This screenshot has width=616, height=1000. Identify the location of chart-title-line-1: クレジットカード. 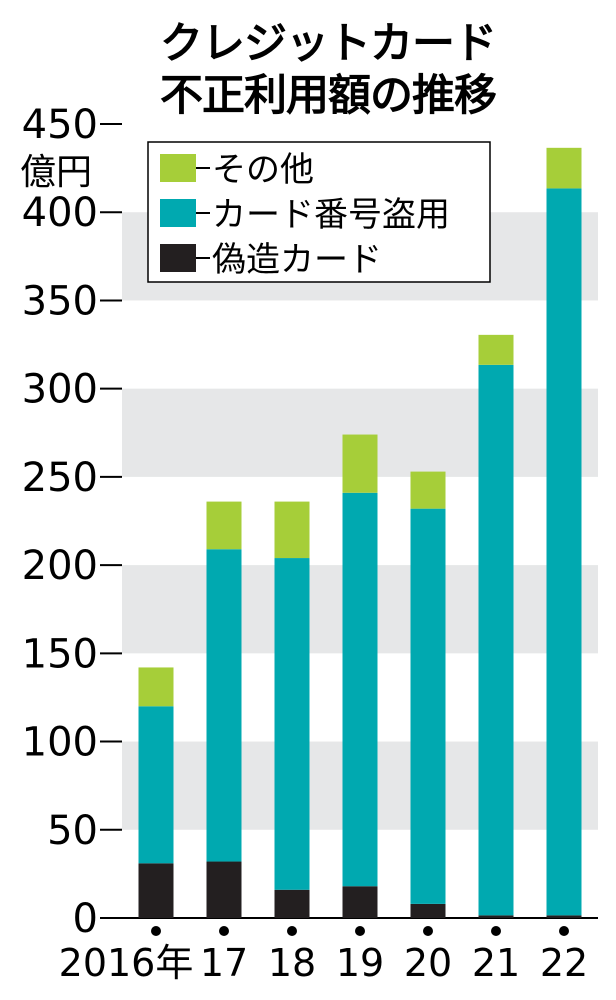
(328, 44).